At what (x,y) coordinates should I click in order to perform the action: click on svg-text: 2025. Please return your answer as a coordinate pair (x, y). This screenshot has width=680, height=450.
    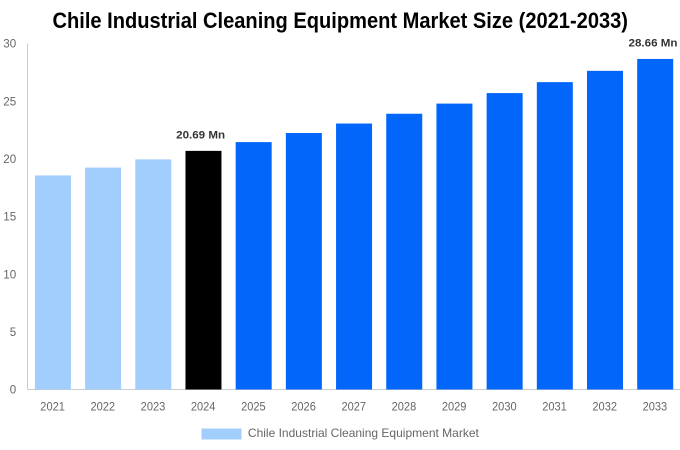
    Looking at the image, I should click on (253, 406).